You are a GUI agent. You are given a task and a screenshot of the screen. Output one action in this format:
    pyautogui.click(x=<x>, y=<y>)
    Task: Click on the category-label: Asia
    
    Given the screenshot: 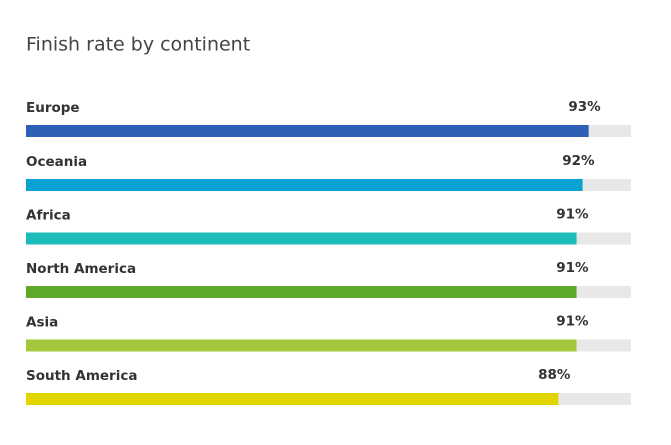 What is the action you would take?
    pyautogui.click(x=42, y=323)
    